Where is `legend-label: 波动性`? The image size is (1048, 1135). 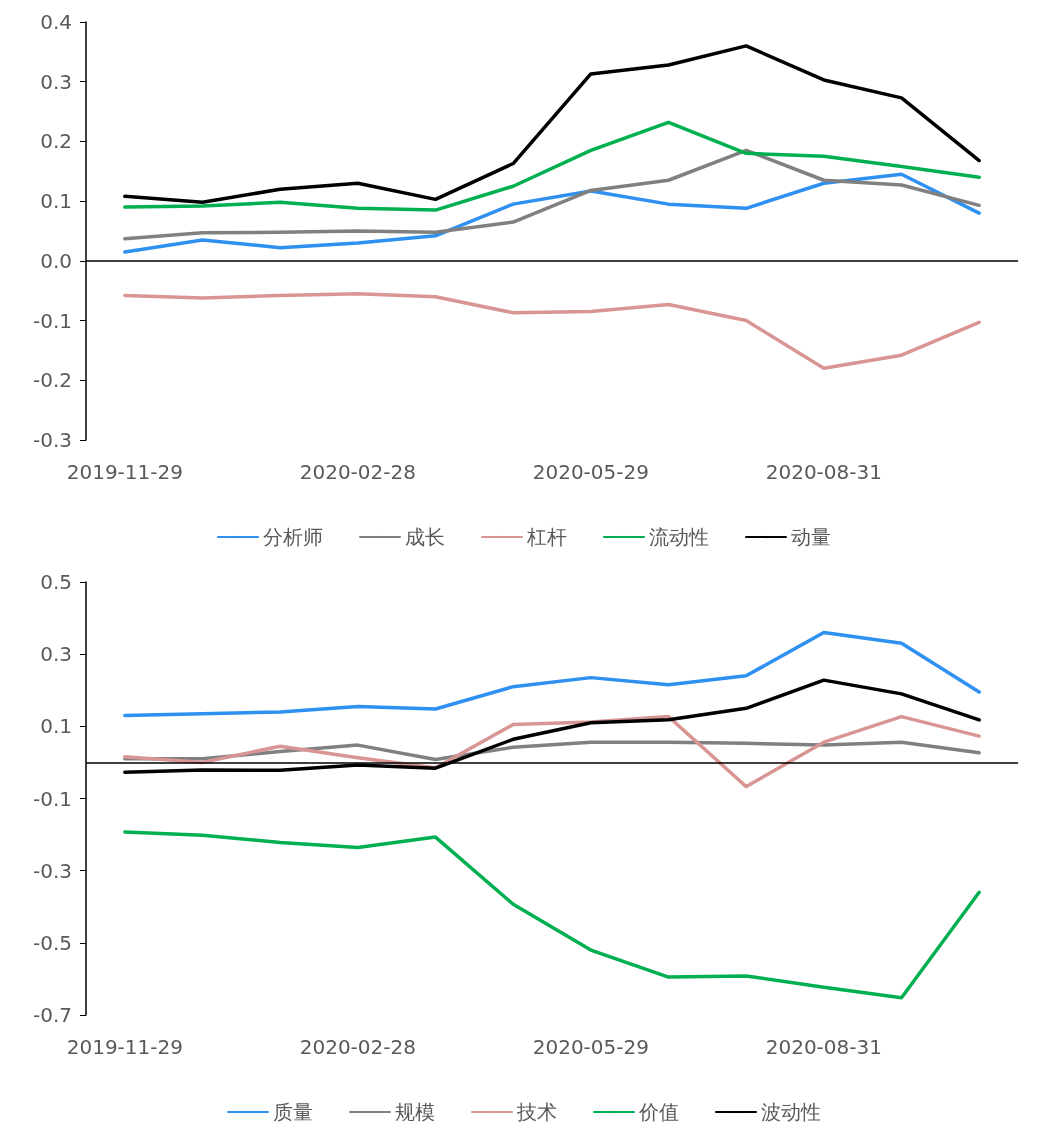 legend-label: 波动性 is located at coordinates (791, 1112).